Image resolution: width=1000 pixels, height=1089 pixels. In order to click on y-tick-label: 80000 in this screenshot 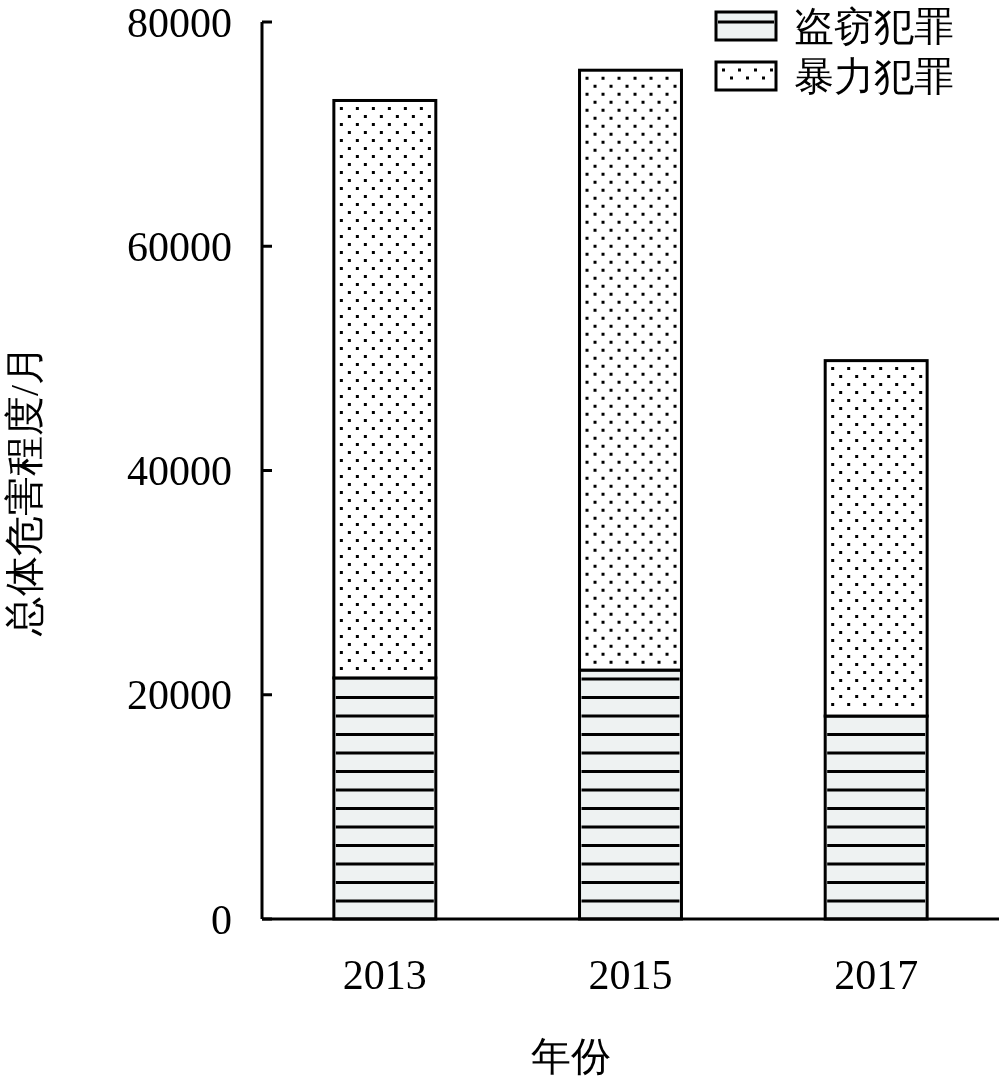, I will do `click(179, 23)`.